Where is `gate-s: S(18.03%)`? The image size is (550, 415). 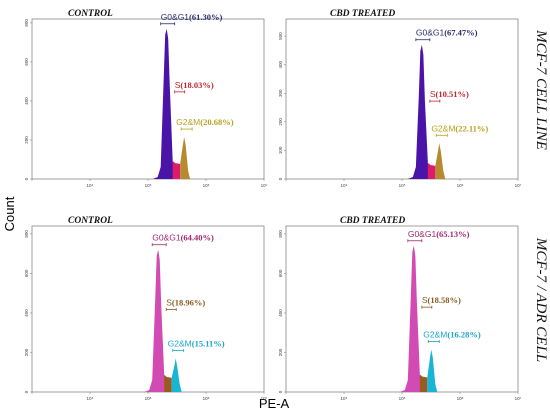
gate-s: S(18.03%) is located at coordinates (194, 87).